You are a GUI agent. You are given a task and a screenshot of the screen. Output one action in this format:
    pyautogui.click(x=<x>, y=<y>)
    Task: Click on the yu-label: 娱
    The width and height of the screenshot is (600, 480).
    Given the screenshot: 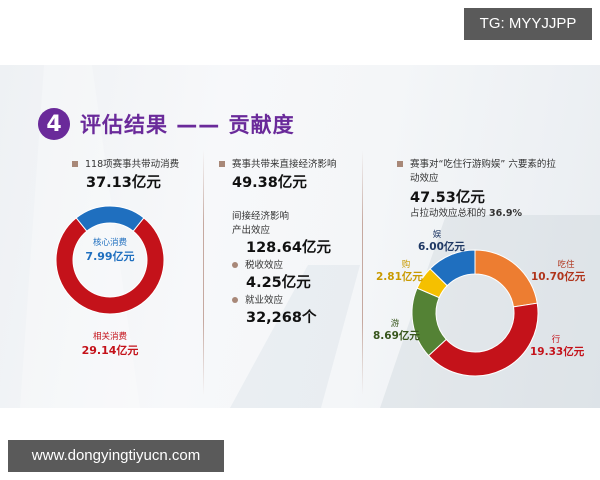 What is the action you would take?
    pyautogui.click(x=437, y=235)
    